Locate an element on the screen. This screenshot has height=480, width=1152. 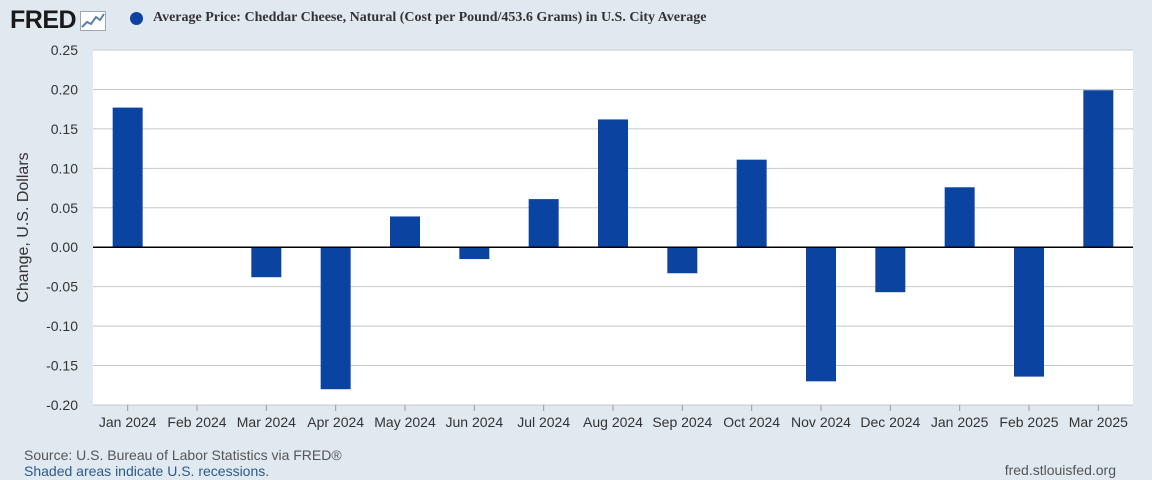
logo-text: FRED is located at coordinates (43, 20).